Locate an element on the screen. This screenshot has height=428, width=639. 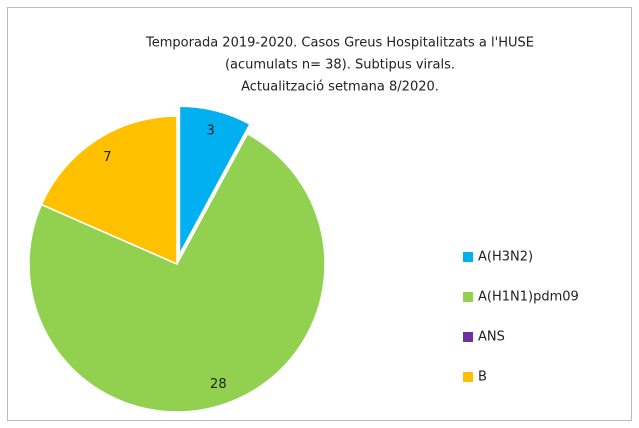
legend-label: A(H1N1)pdm09 is located at coordinates (528, 297).